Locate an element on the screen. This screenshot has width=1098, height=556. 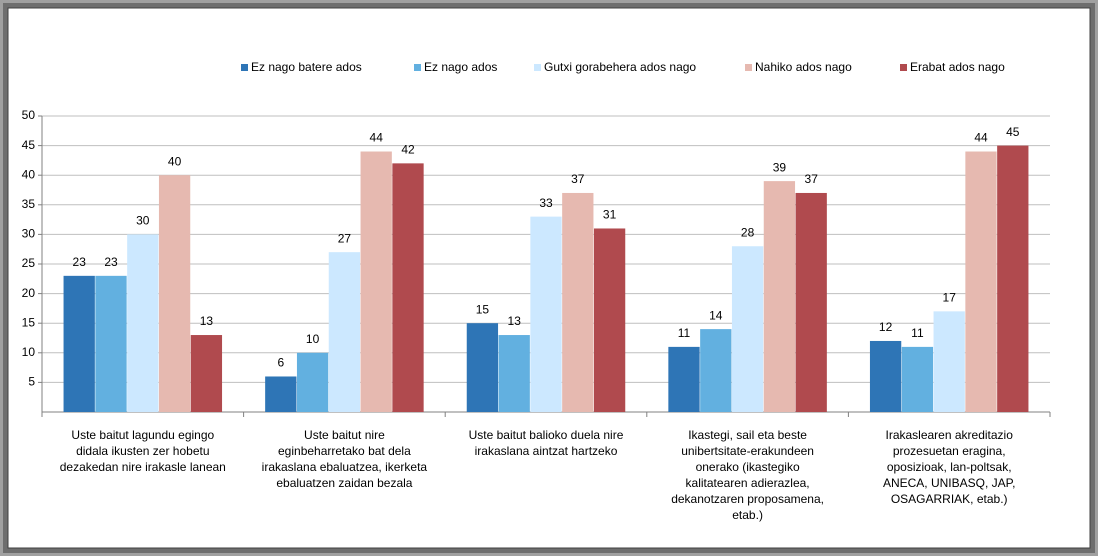
value-label: 33 is located at coordinates (546, 203).